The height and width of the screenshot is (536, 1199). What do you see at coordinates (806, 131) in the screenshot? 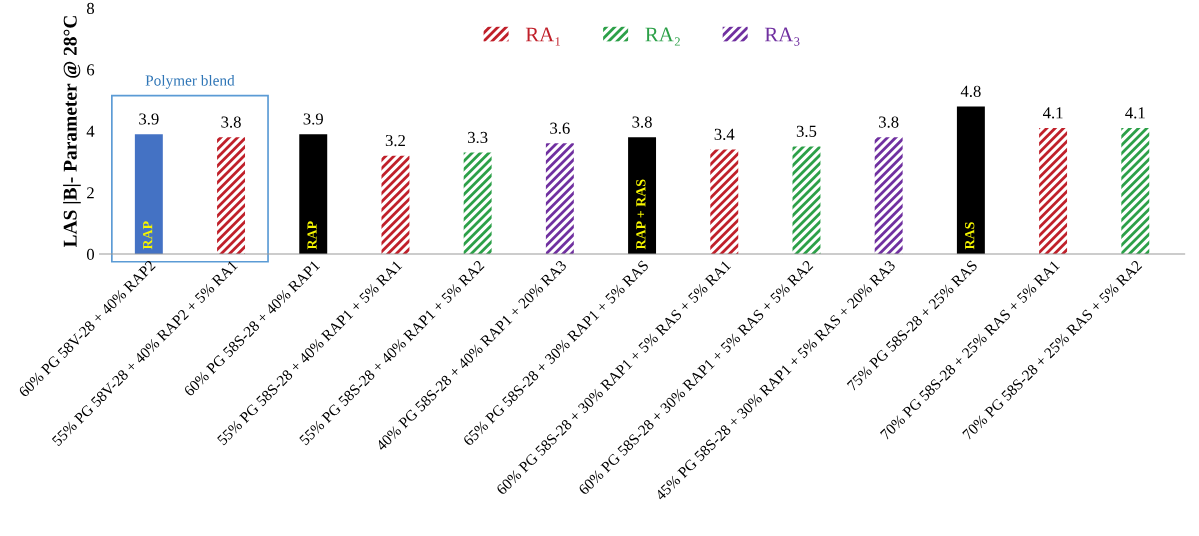
I see `data-label: 3.5` at bounding box center [806, 131].